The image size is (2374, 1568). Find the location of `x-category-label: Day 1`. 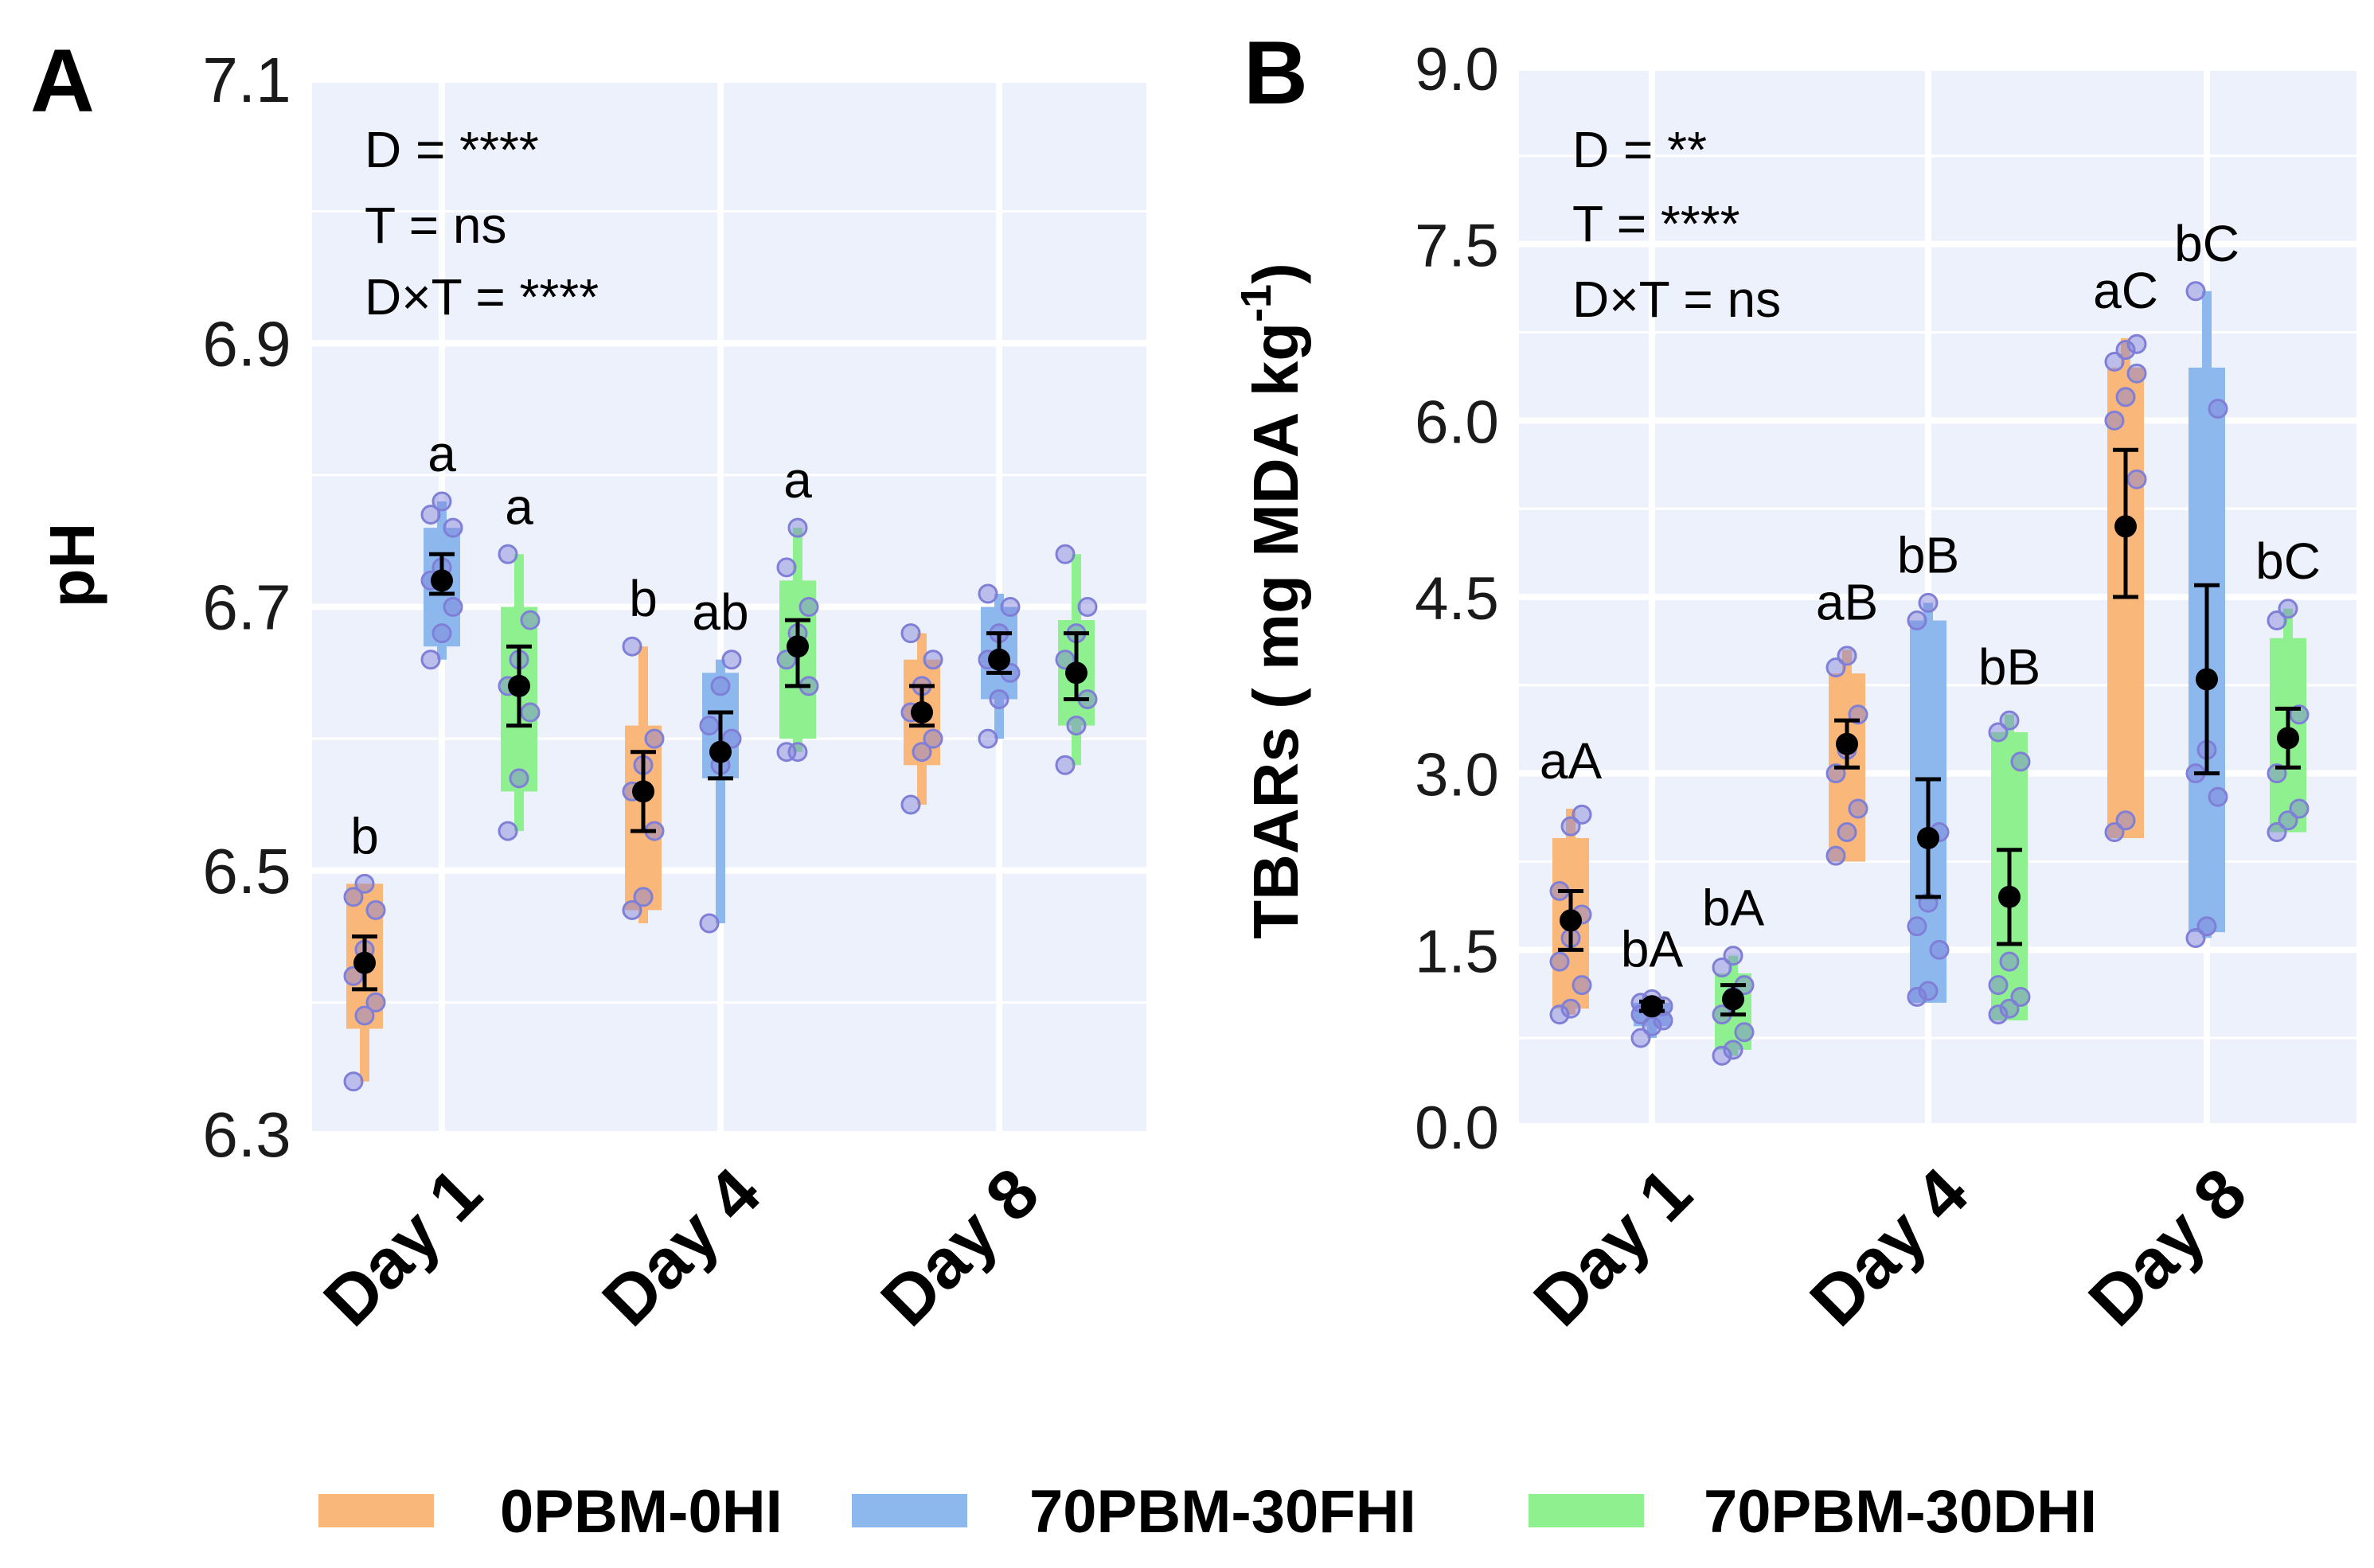

x-category-label: Day 1 is located at coordinates (1612, 1246).